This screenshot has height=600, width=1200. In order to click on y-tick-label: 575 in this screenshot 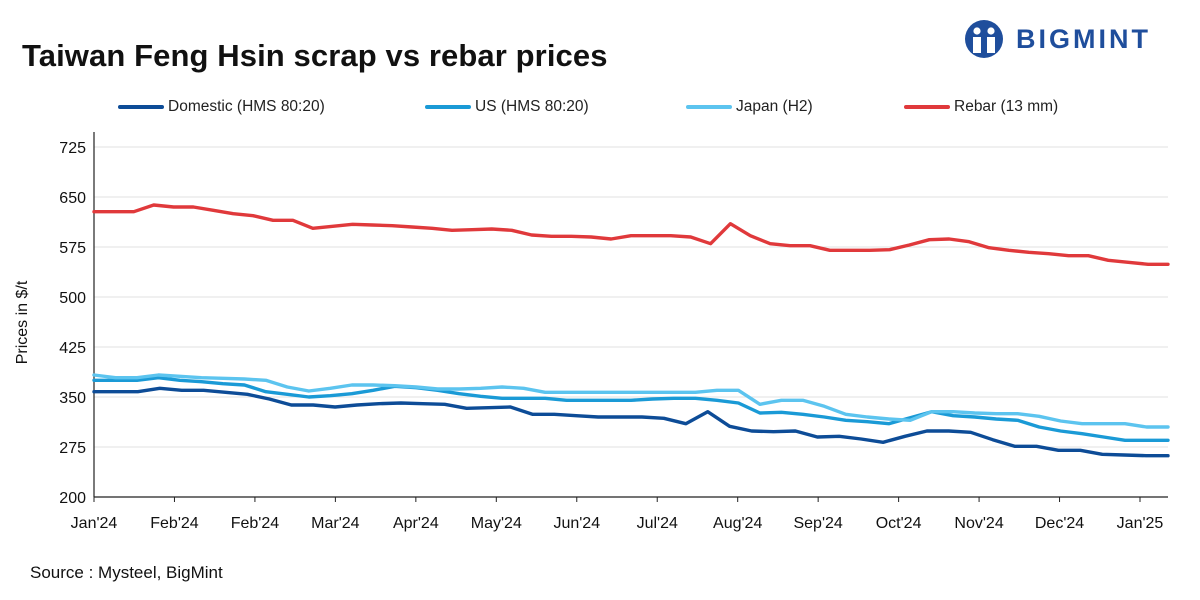, I will do `click(72, 248)`.